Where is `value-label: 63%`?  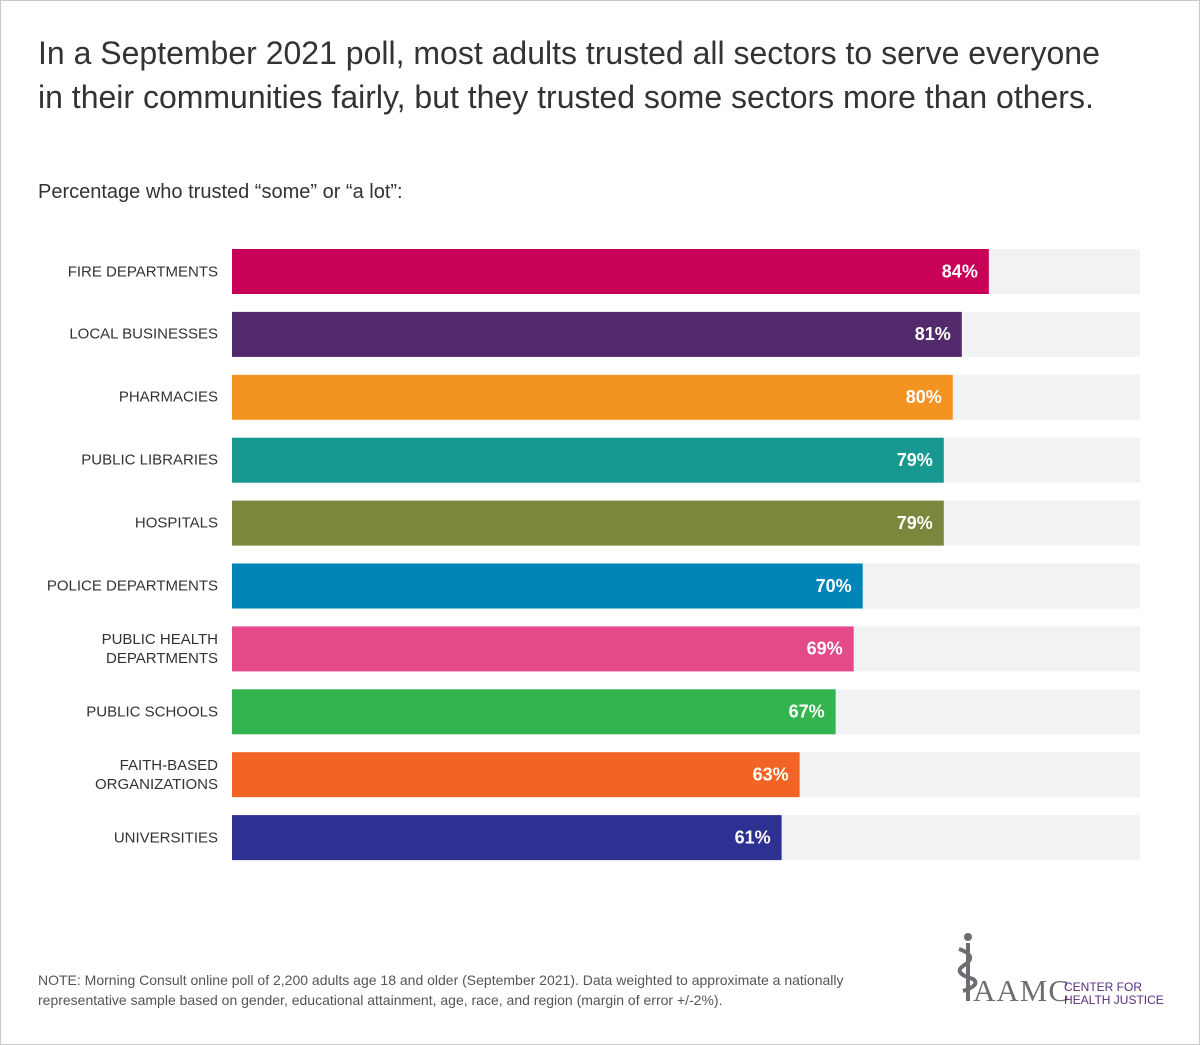
value-label: 63% is located at coordinates (771, 774).